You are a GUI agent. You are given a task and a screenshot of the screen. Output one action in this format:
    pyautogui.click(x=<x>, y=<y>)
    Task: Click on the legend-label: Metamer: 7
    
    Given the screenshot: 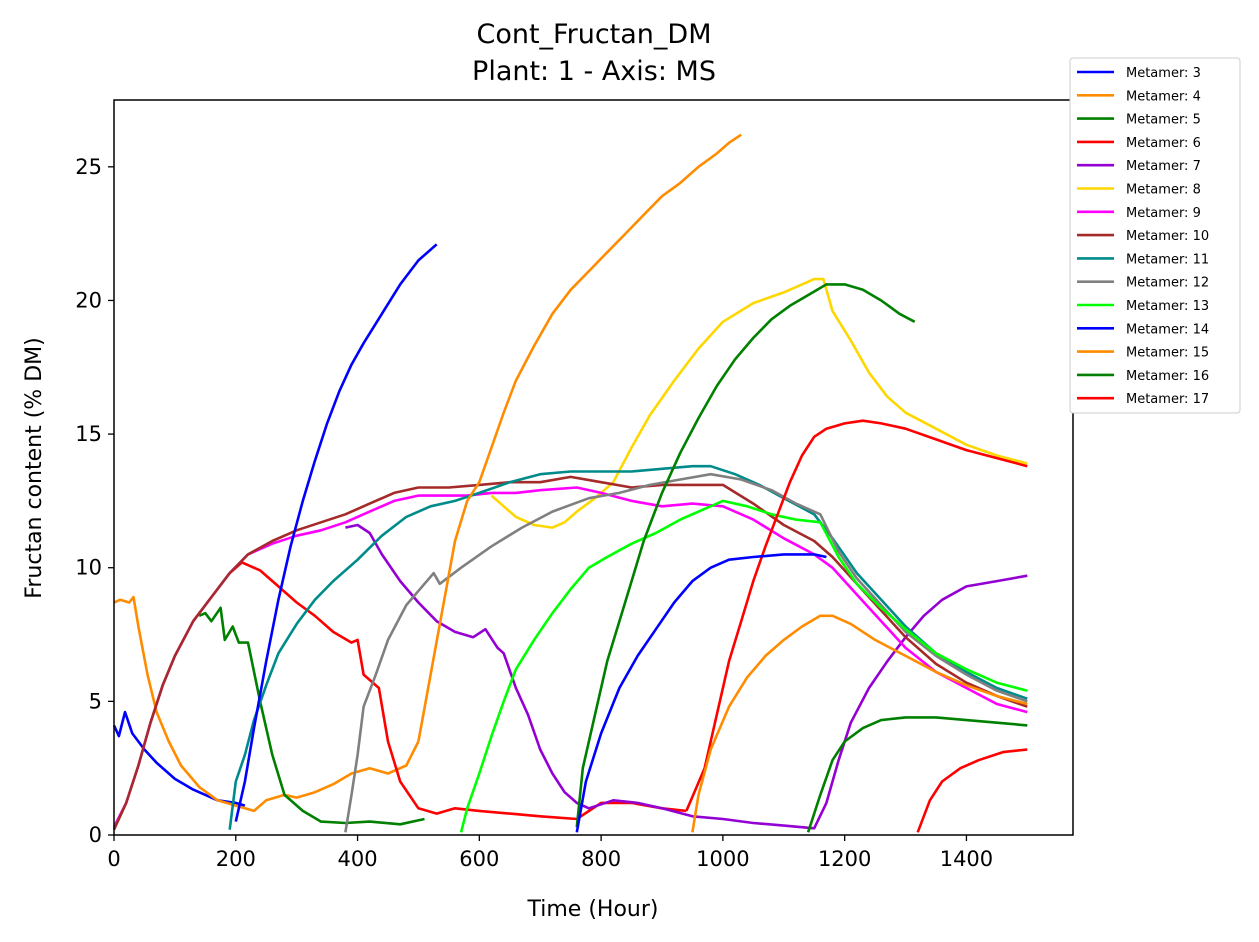 What is the action you would take?
    pyautogui.click(x=1163, y=166)
    